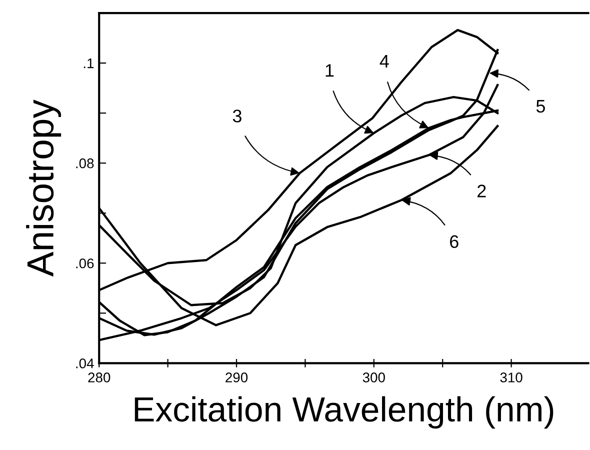 The height and width of the screenshot is (450, 590). Describe the element at coordinates (344, 412) in the screenshot. I see `x-axis-title: Excitation Wavelength (nm)` at that location.